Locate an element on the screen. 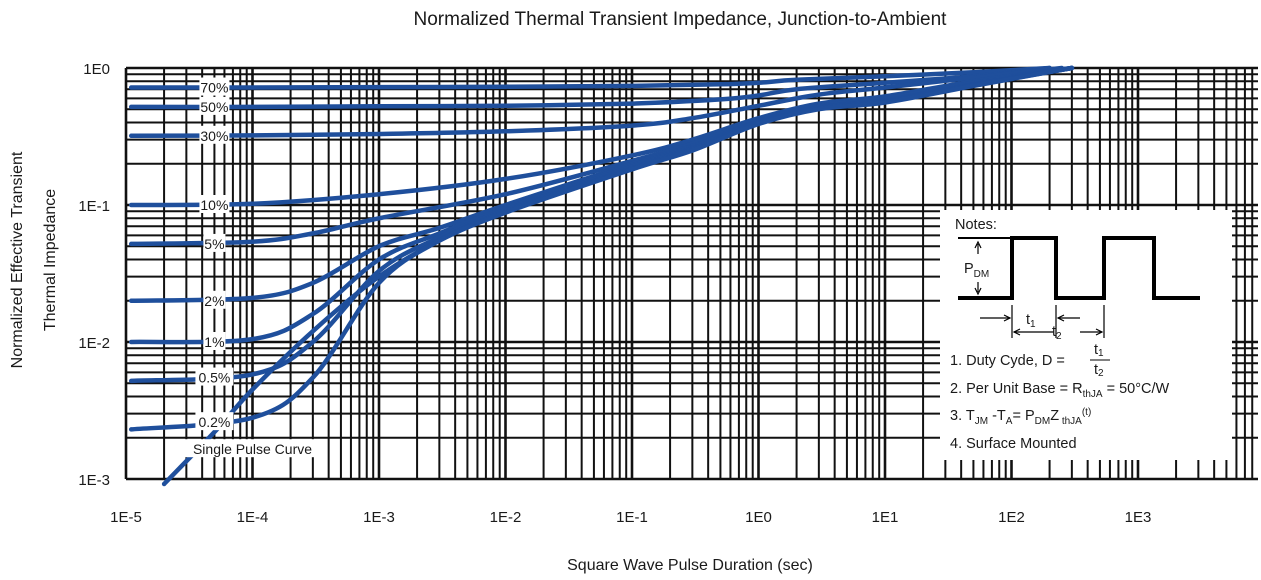 This screenshot has width=1261, height=580. t1-arrow-head is located at coordinates (1016, 332).